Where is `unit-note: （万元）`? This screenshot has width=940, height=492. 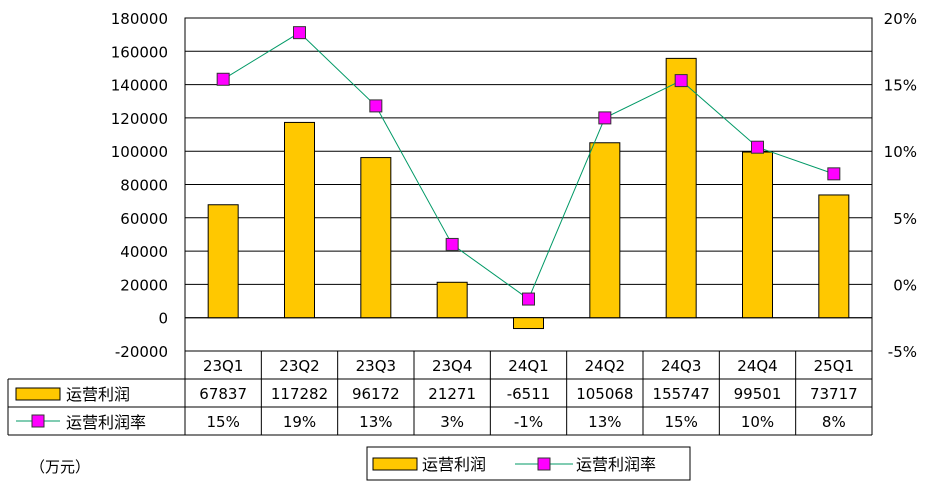 unit-note: （万元） is located at coordinates (60, 467).